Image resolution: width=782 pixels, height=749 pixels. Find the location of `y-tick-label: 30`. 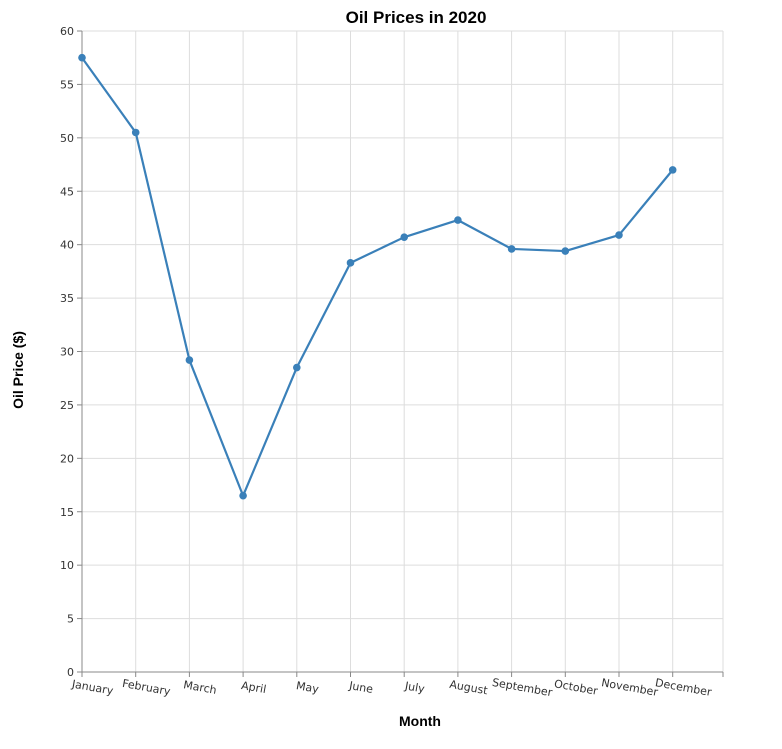

y-tick-label: 30 is located at coordinates (67, 352).